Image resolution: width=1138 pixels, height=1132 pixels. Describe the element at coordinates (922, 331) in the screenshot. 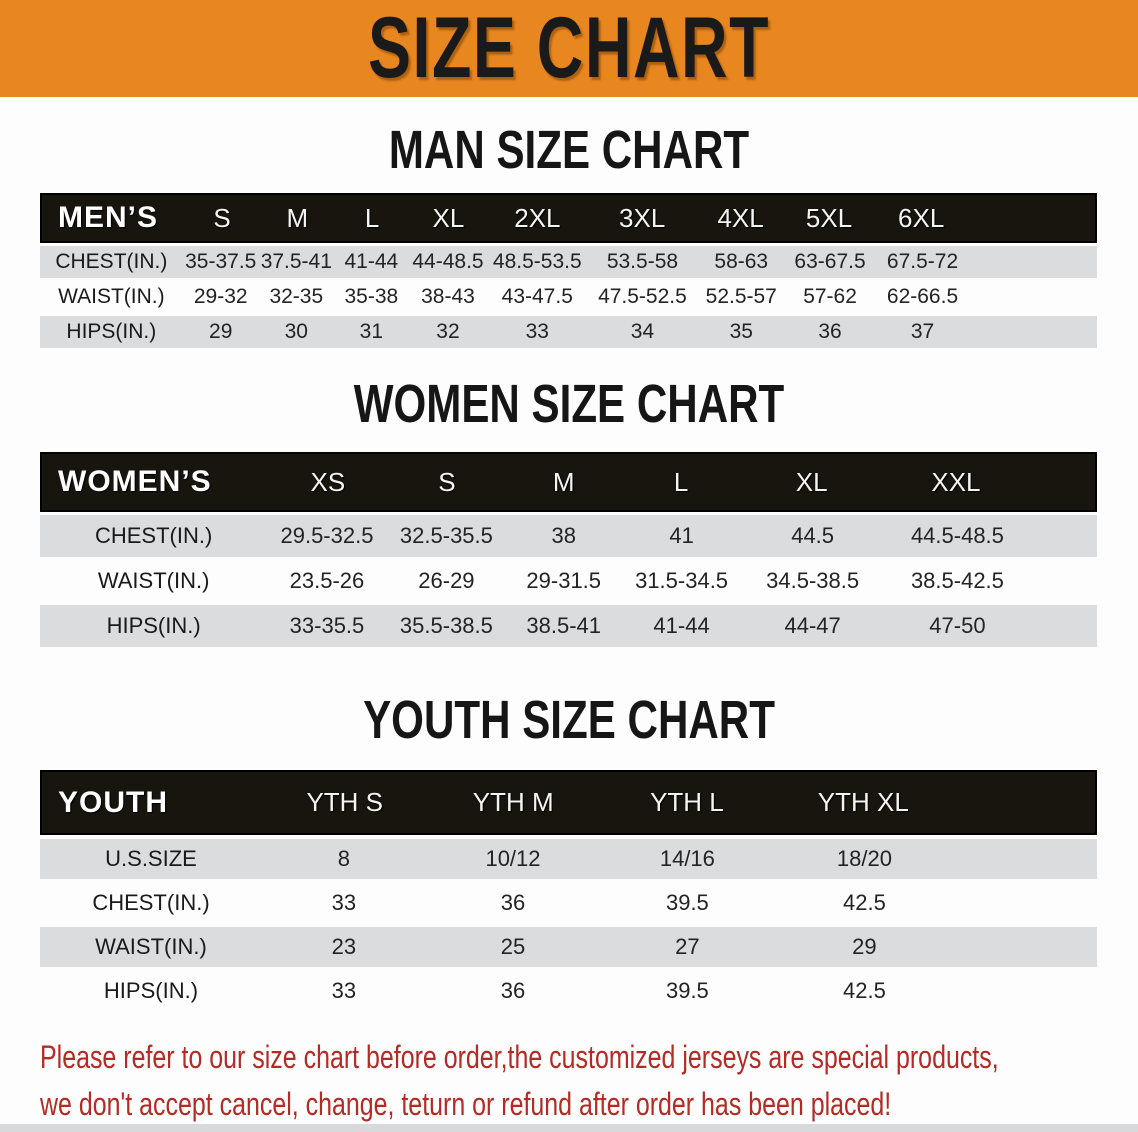

I see `cell: 37` at that location.